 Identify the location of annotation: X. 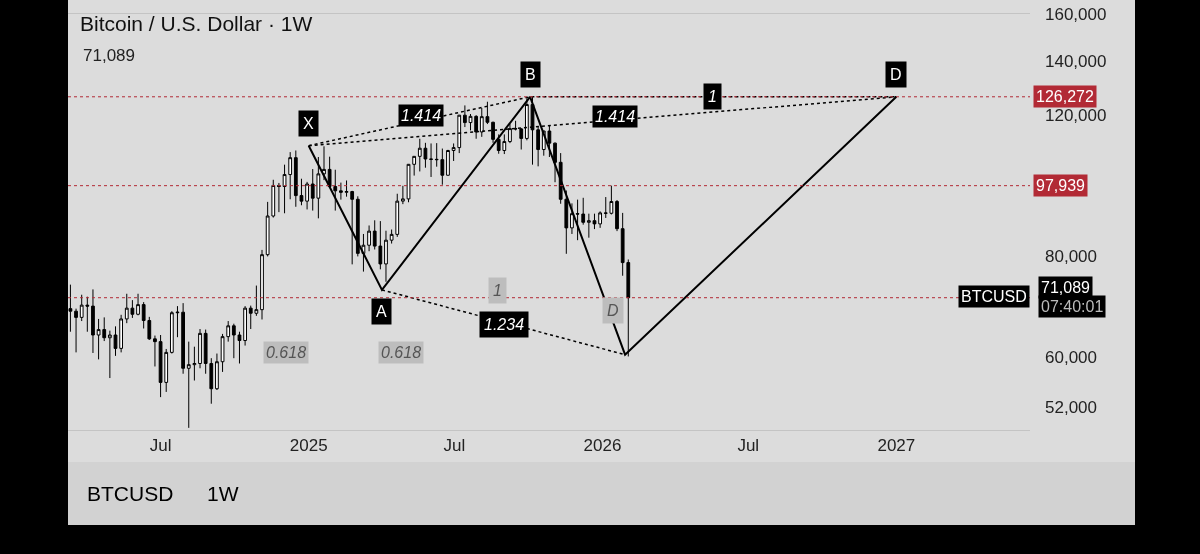
(308, 123).